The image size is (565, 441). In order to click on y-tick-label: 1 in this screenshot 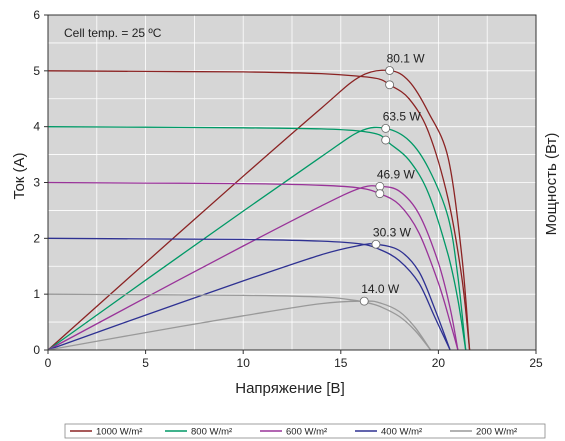, I will do `click(36, 294)`.